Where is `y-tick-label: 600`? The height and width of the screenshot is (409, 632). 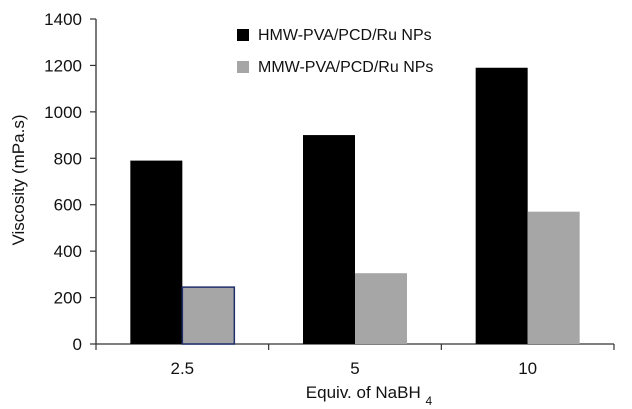
y-tick-label: 600 is located at coordinates (68, 205).